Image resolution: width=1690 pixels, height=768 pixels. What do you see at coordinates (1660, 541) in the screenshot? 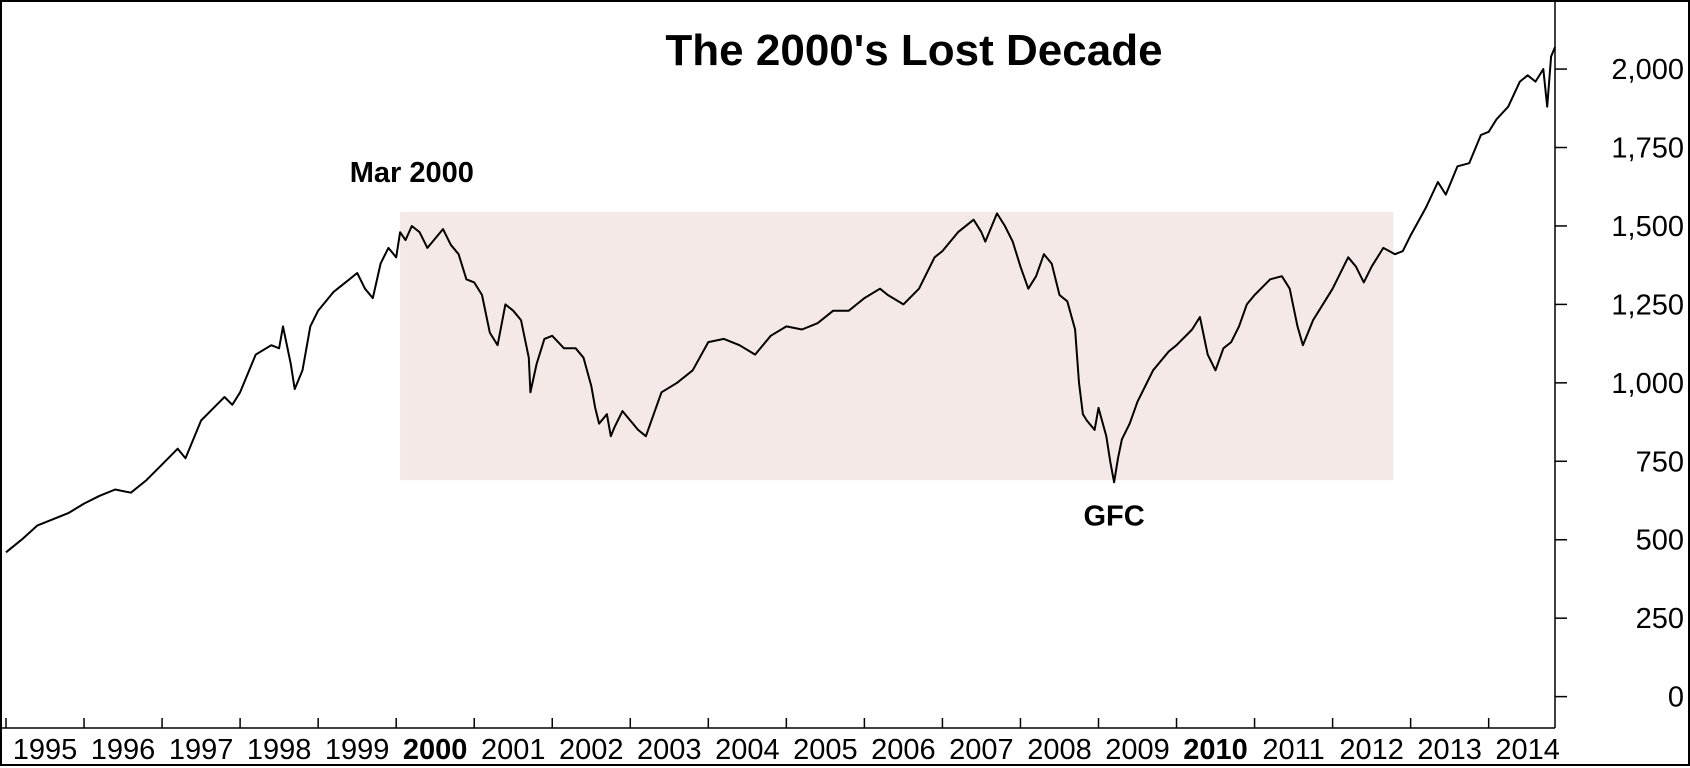
I see `y-tick-label: 500` at bounding box center [1660, 541].